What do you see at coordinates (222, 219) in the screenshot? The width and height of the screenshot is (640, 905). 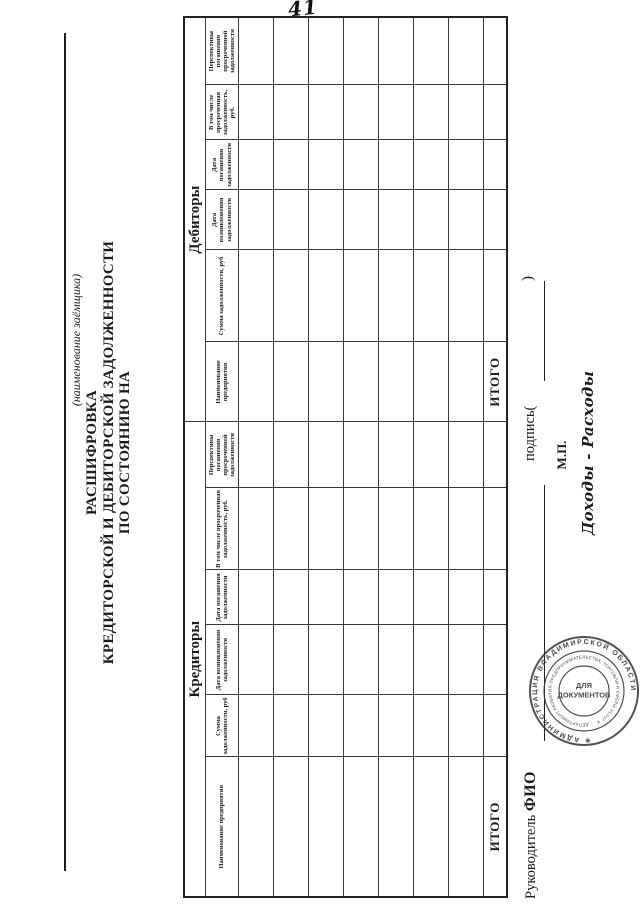 I see `col-debtor-date-origin: Дата возникновения задолженности` at bounding box center [222, 219].